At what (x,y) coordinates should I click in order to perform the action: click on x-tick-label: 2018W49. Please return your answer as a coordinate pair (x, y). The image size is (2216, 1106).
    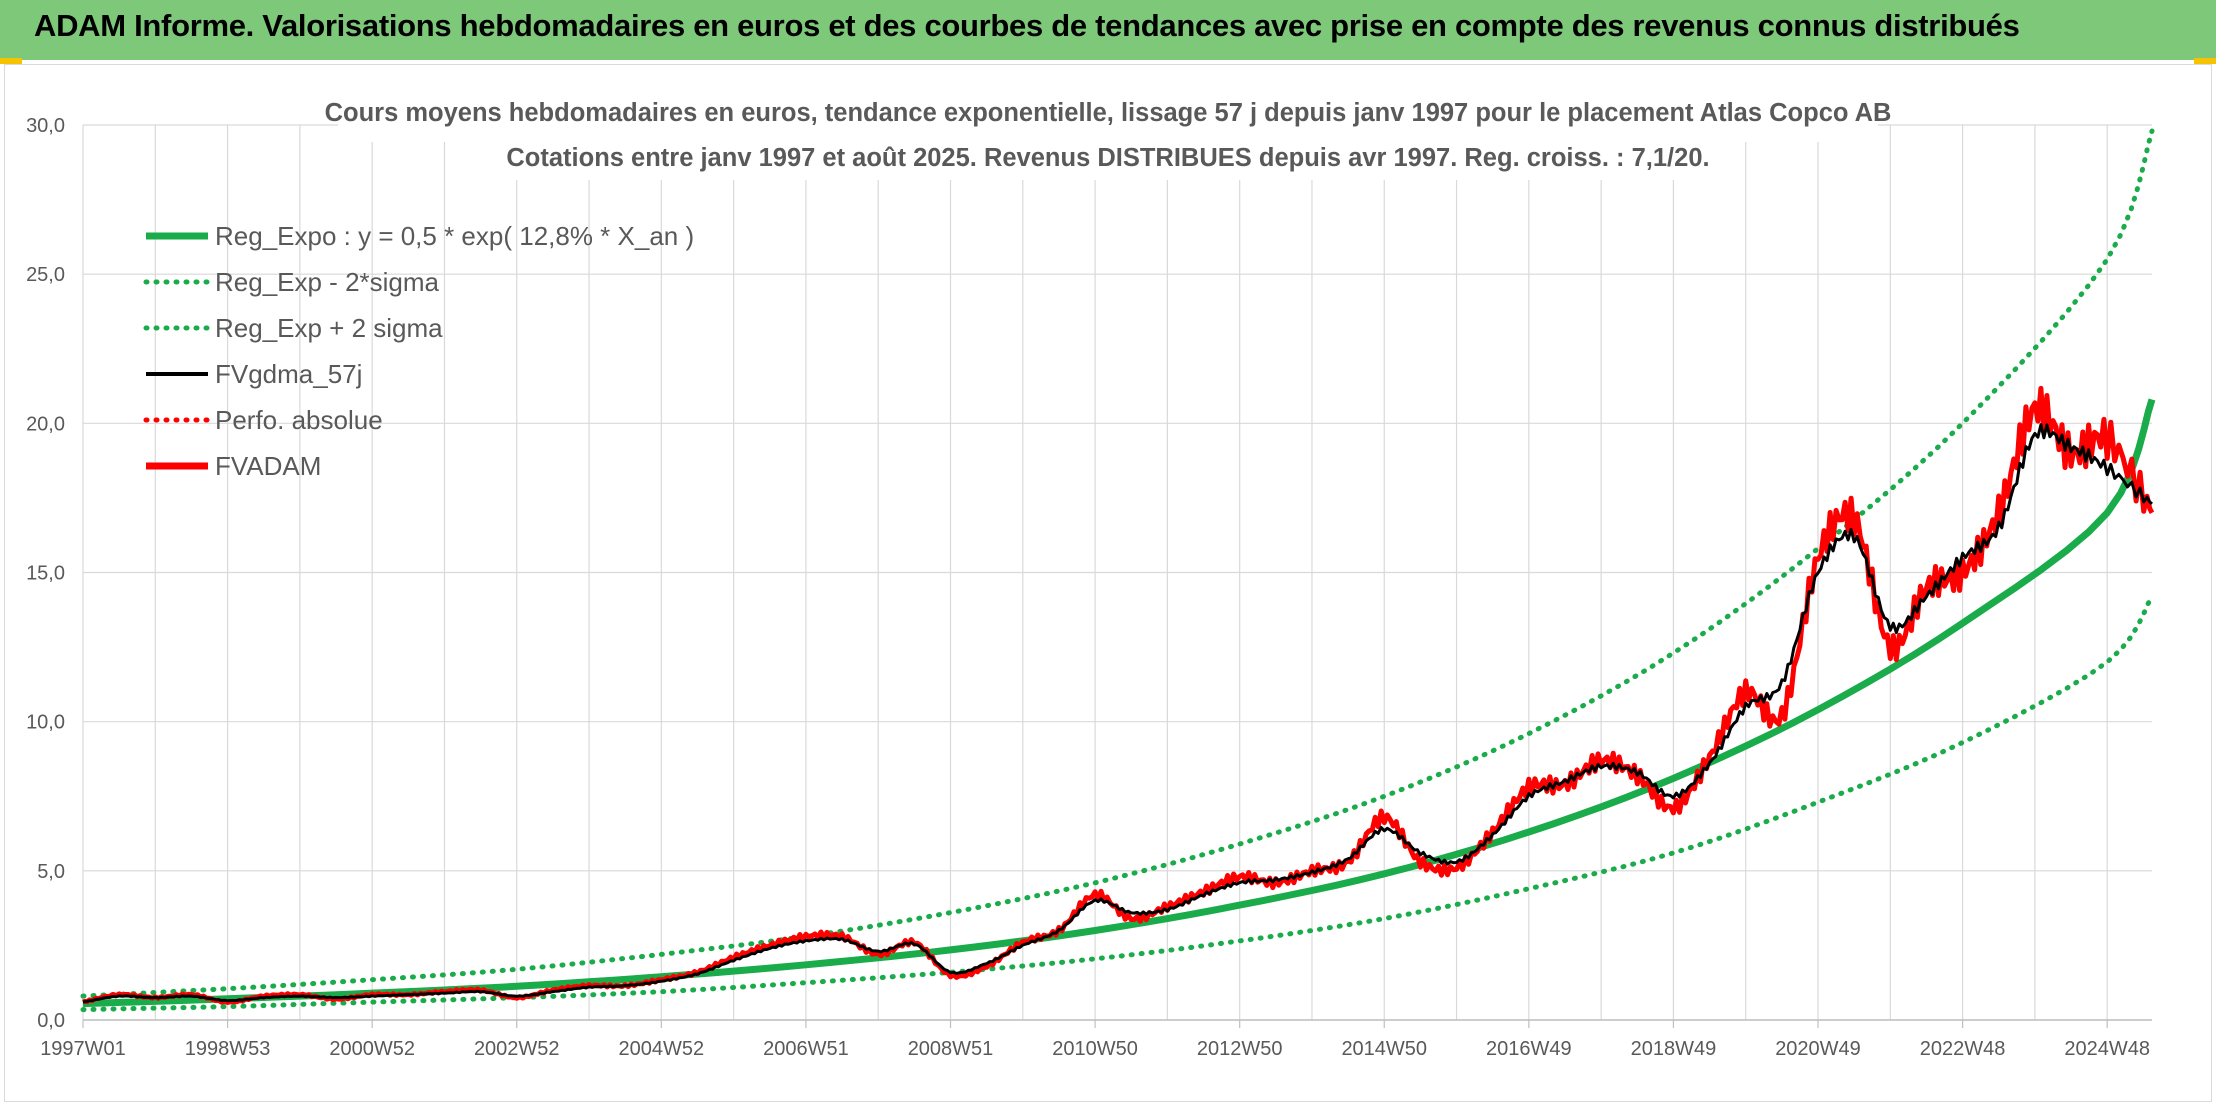
    Looking at the image, I should click on (1674, 1049).